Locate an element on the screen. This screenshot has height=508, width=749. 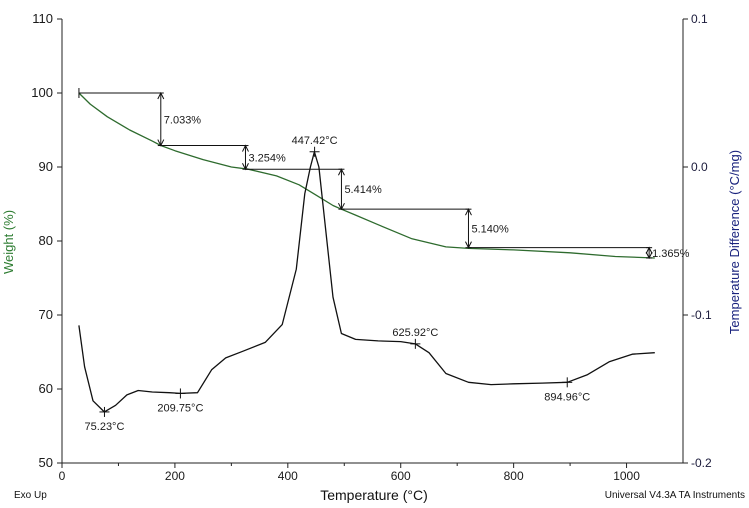
peak-label: 894.96°C is located at coordinates (567, 397).